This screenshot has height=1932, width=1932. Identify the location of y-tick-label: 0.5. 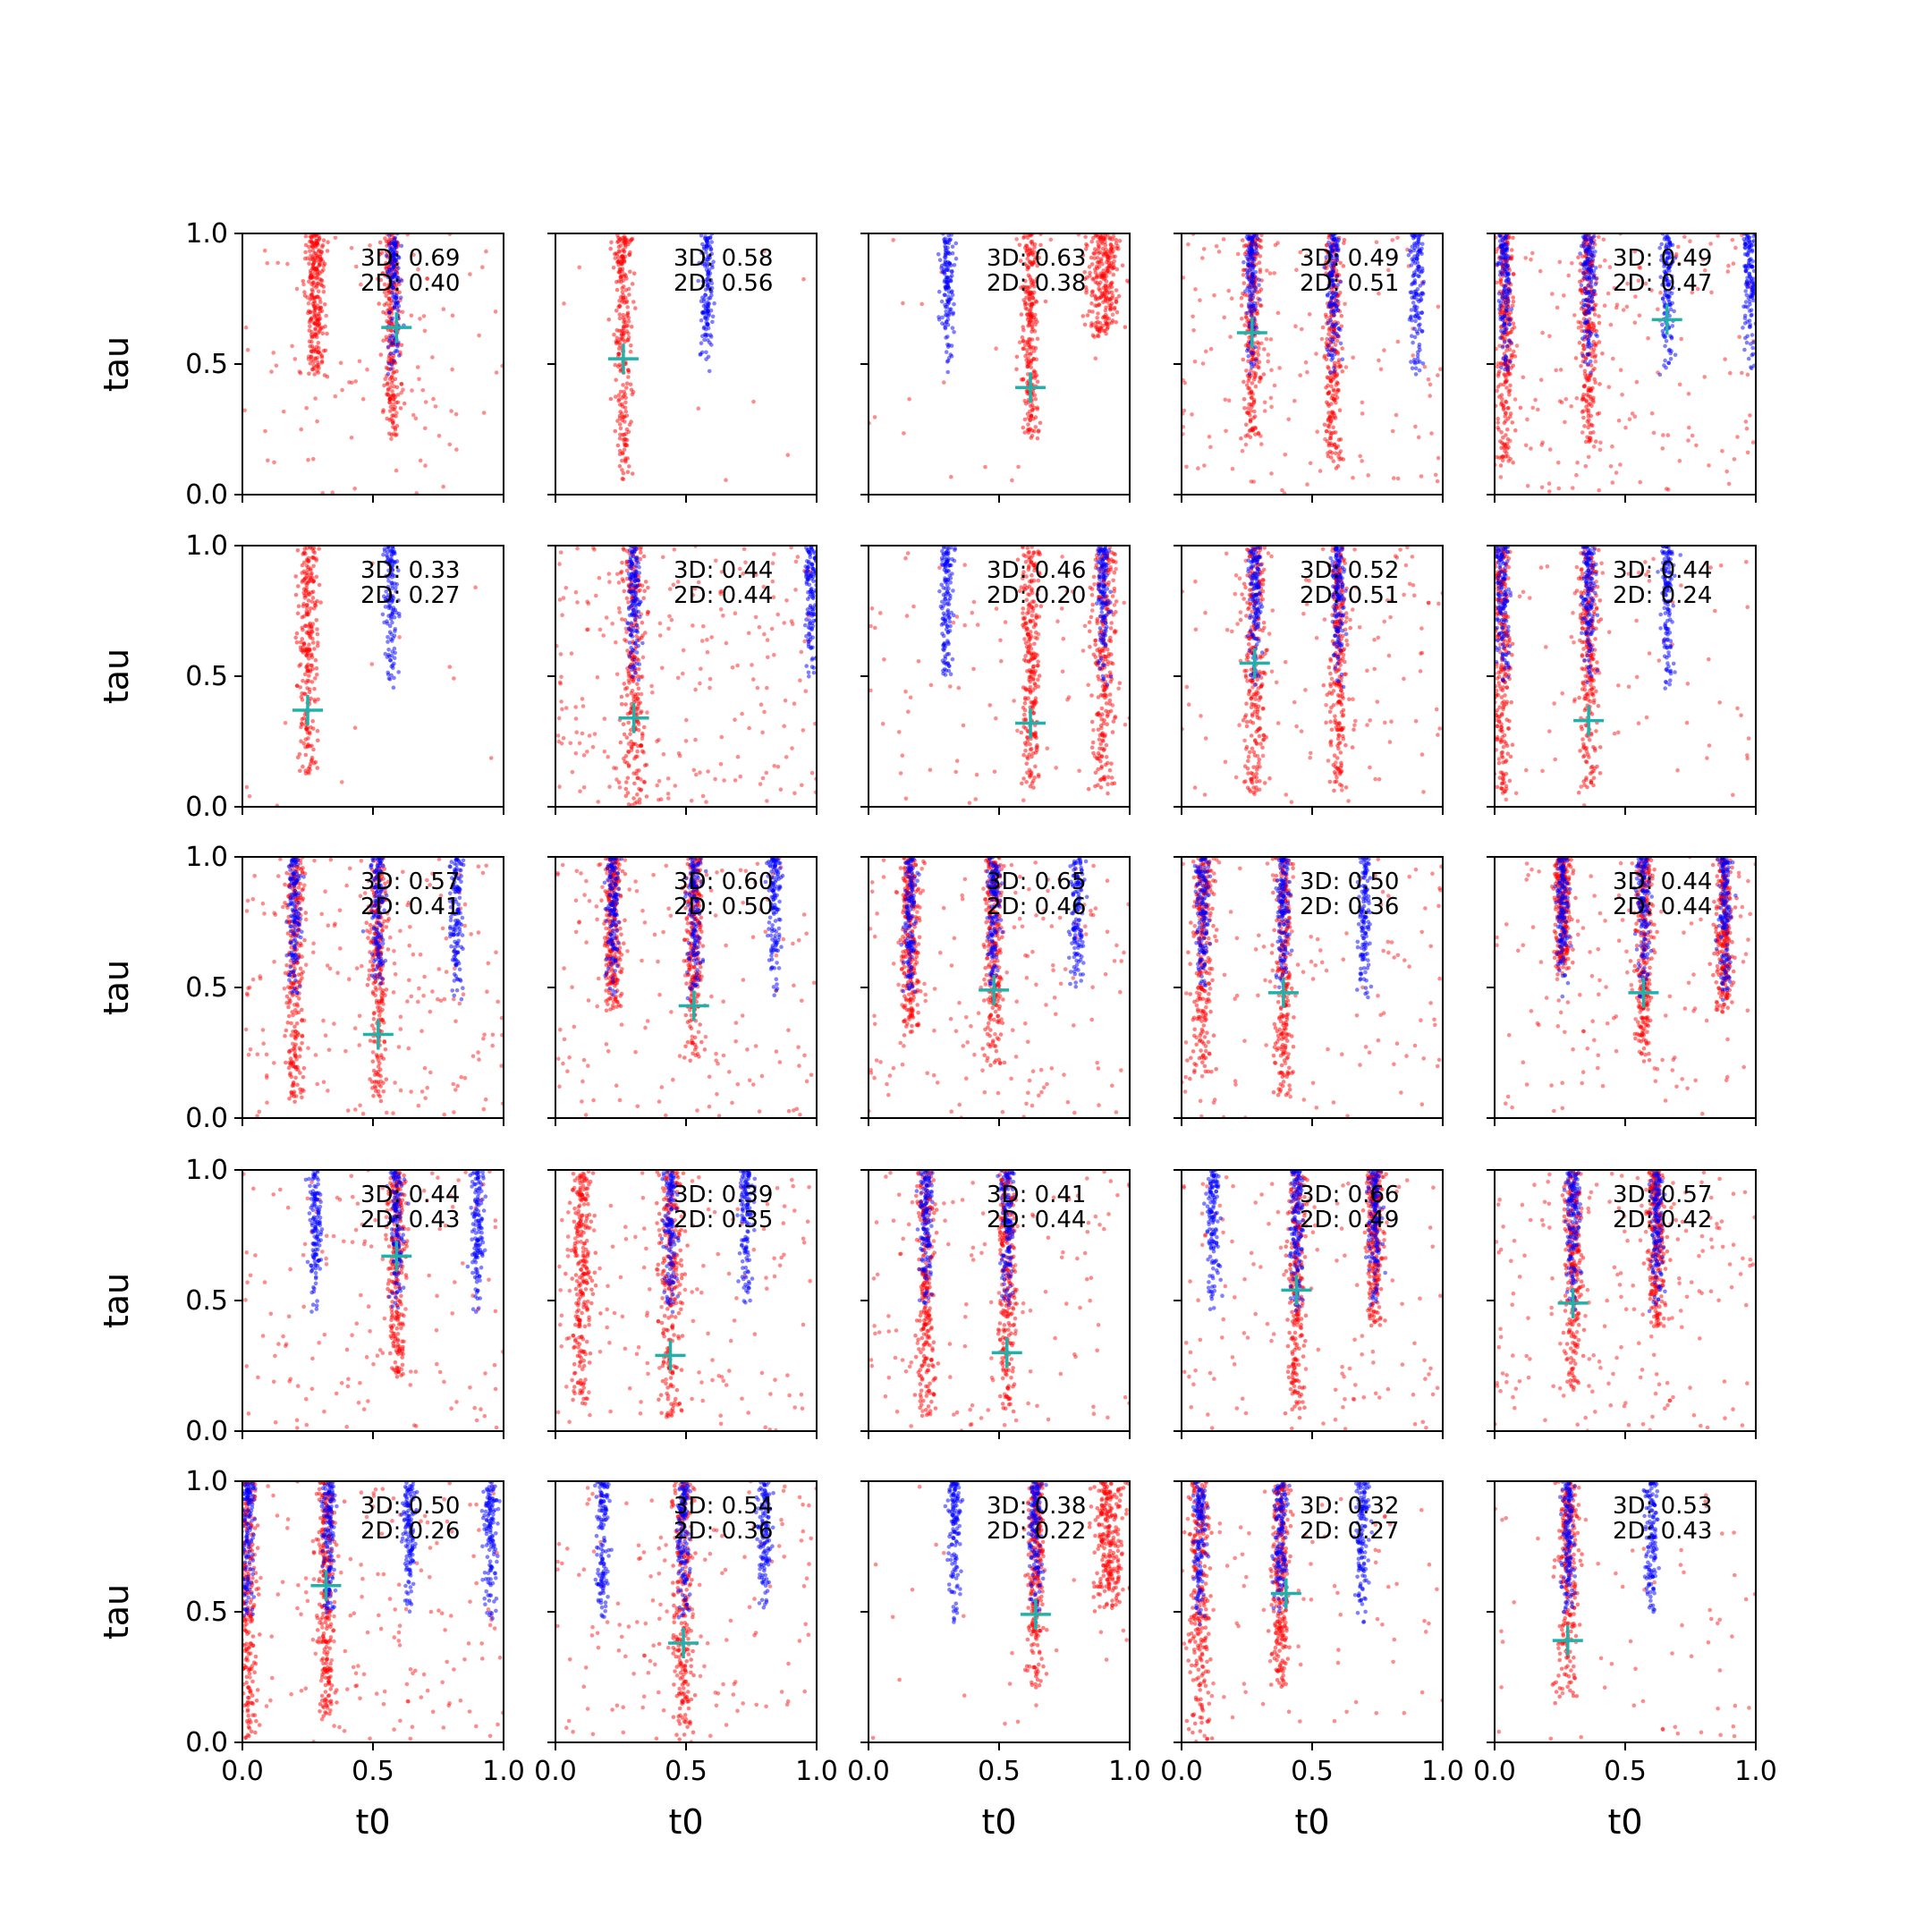
(206, 676).